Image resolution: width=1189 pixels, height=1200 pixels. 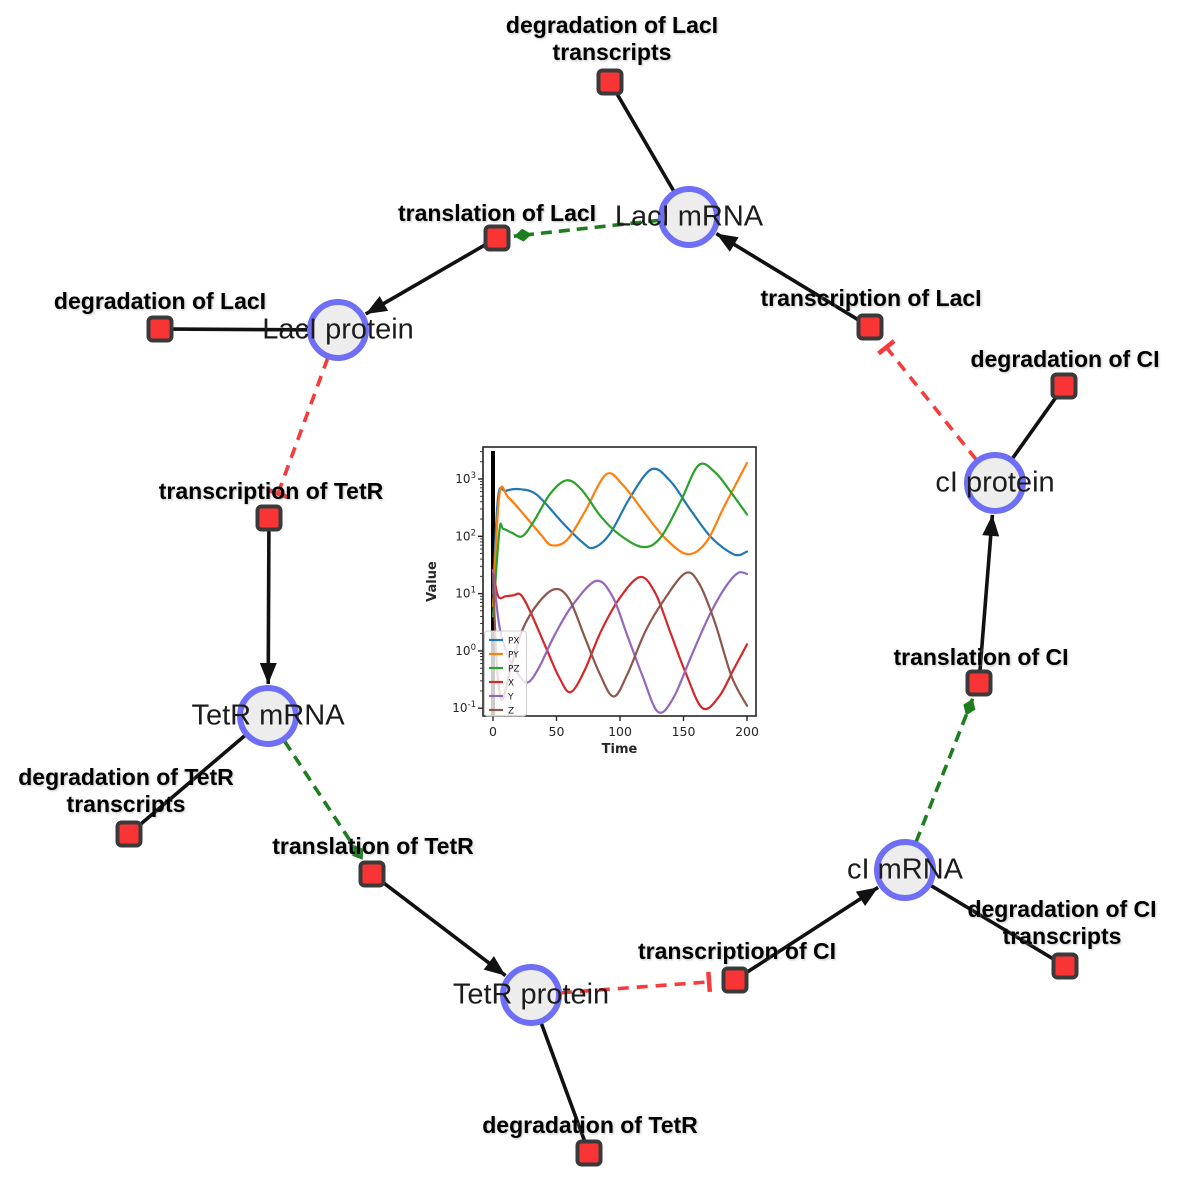 What do you see at coordinates (636, 983) in the screenshot?
I see `edge-inhibition-tetr-protein-to-transcription-ci` at bounding box center [636, 983].